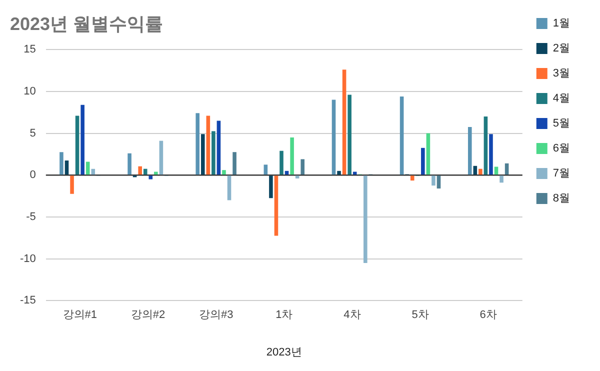 The height and width of the screenshot is (371, 600). What do you see at coordinates (216, 315) in the screenshot?
I see `x-tick-label: 강의#3` at bounding box center [216, 315].